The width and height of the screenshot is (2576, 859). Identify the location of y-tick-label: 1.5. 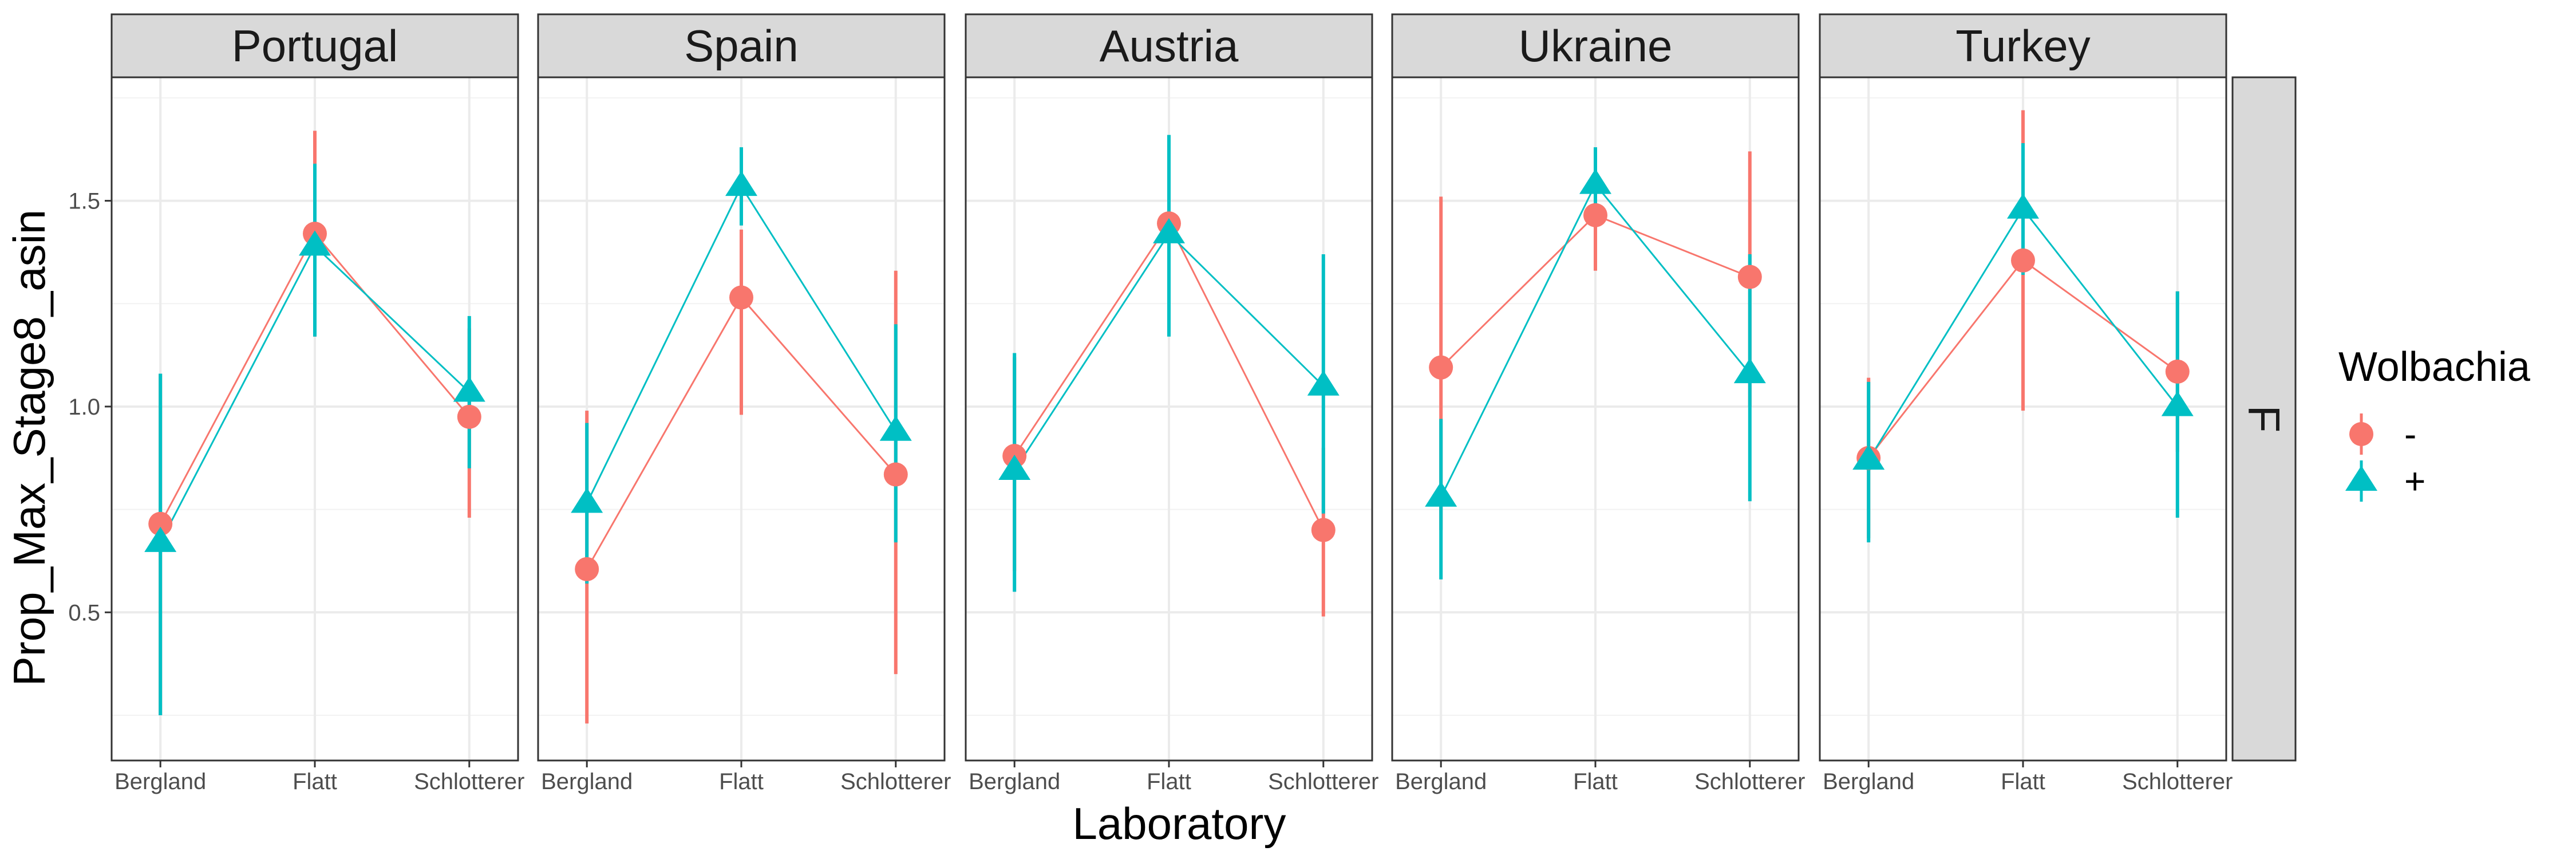
(84, 201).